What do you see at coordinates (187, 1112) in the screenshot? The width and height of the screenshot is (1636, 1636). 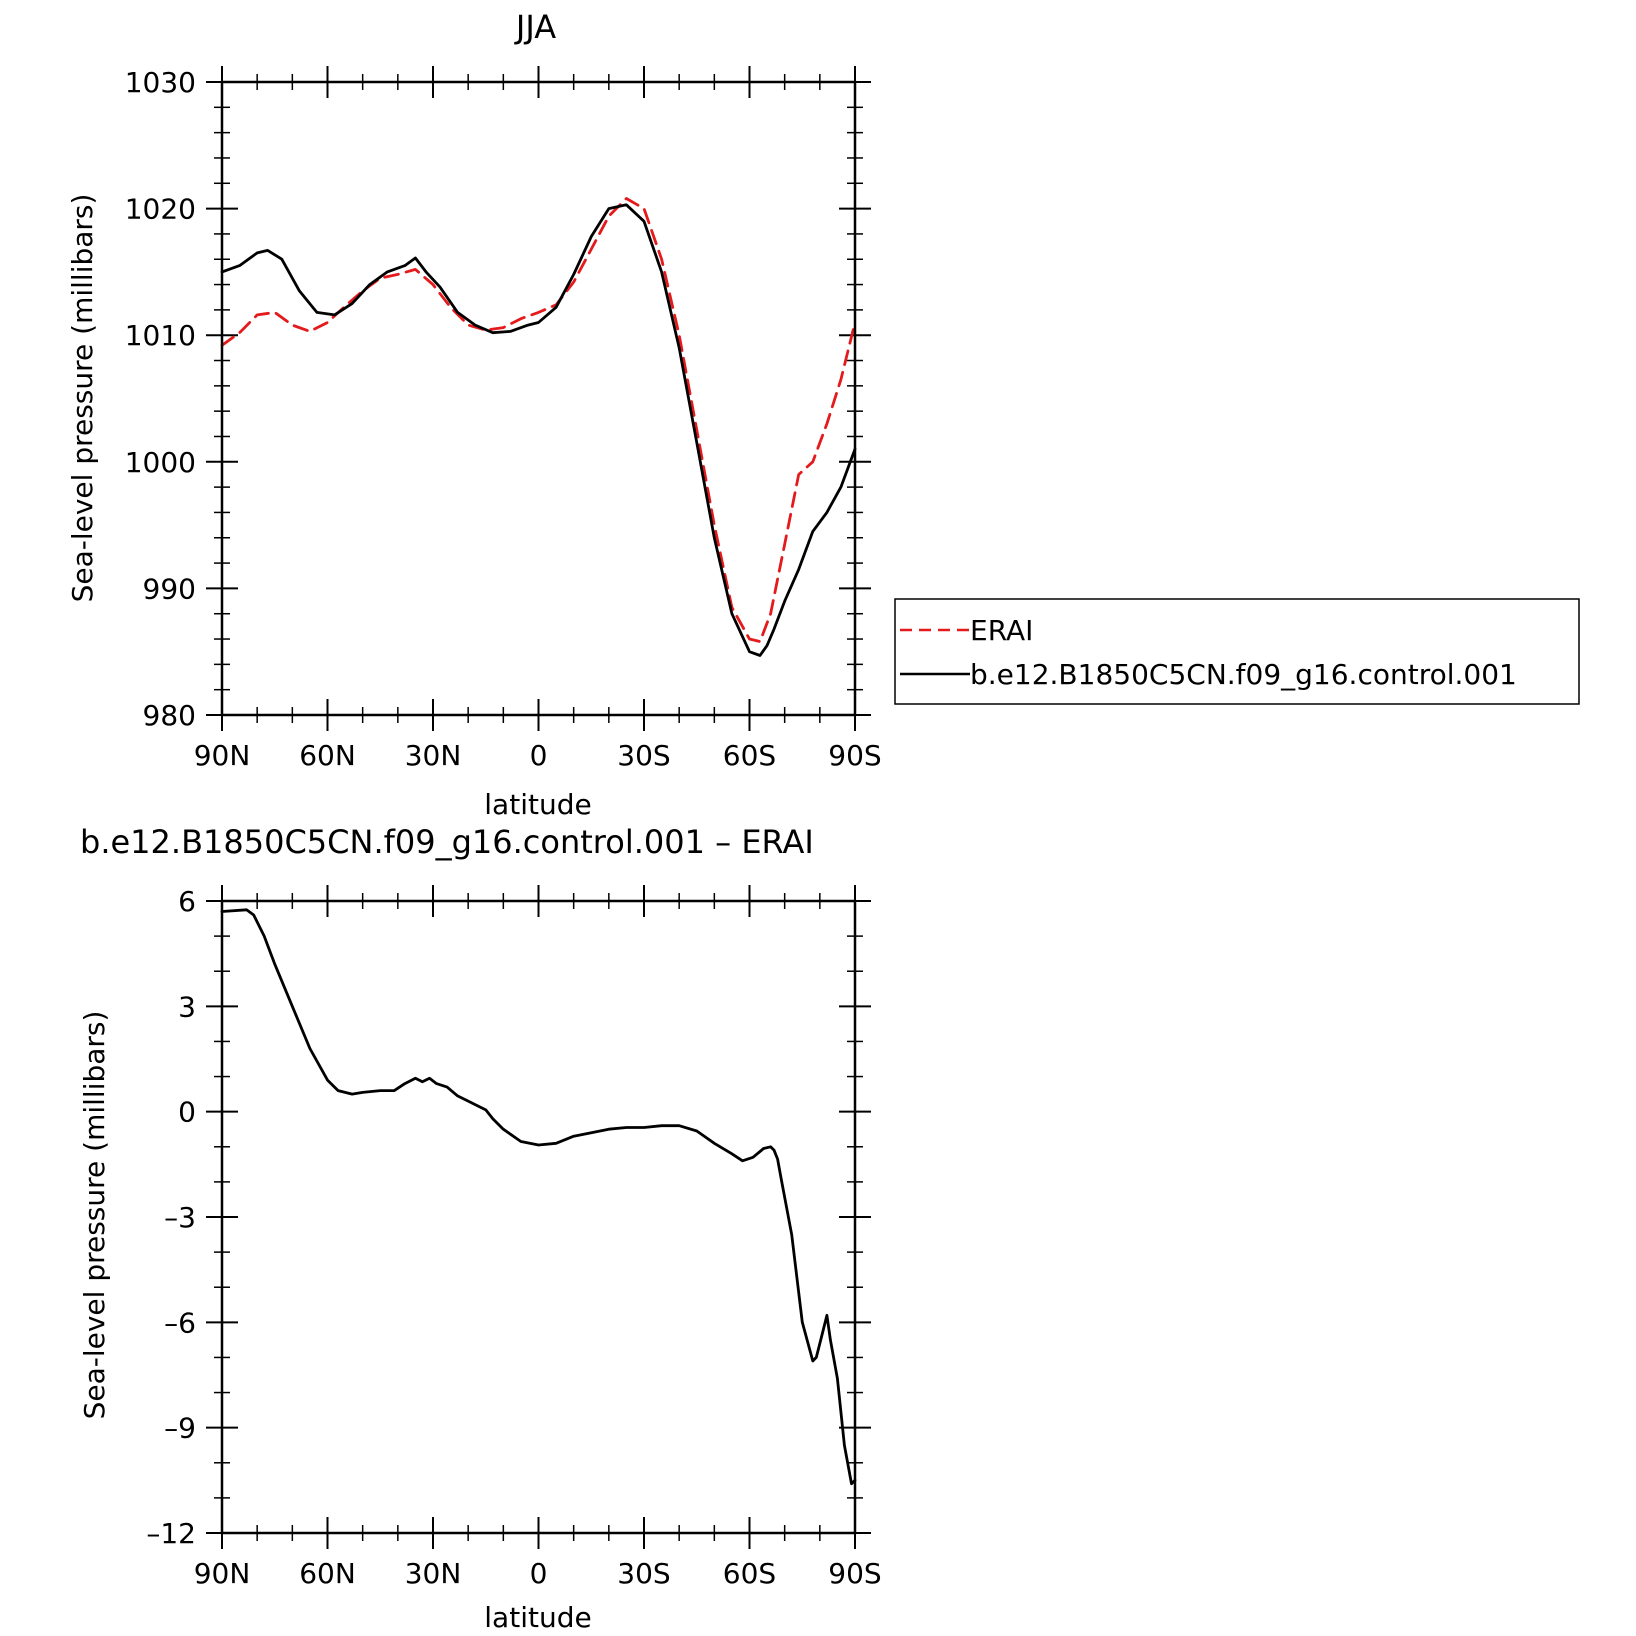 I see `y-tick-label: 0` at bounding box center [187, 1112].